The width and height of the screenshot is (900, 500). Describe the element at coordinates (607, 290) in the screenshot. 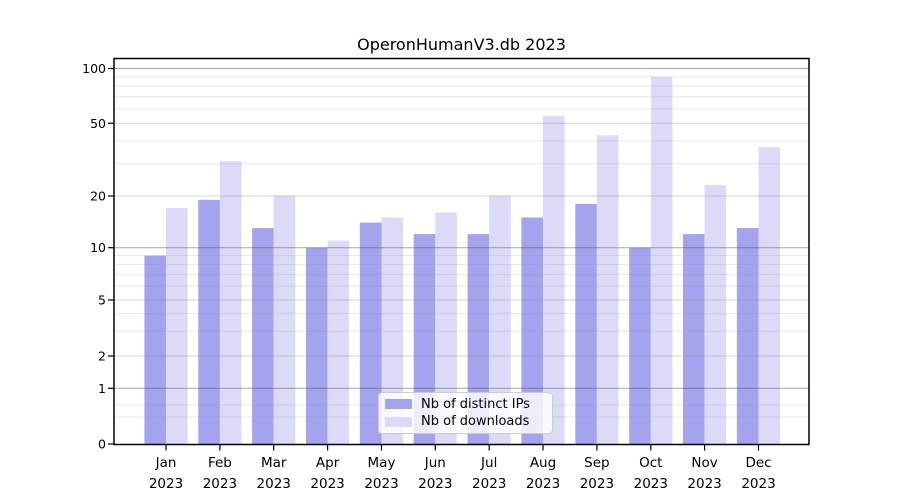

I see `bar-downloads-sep` at that location.